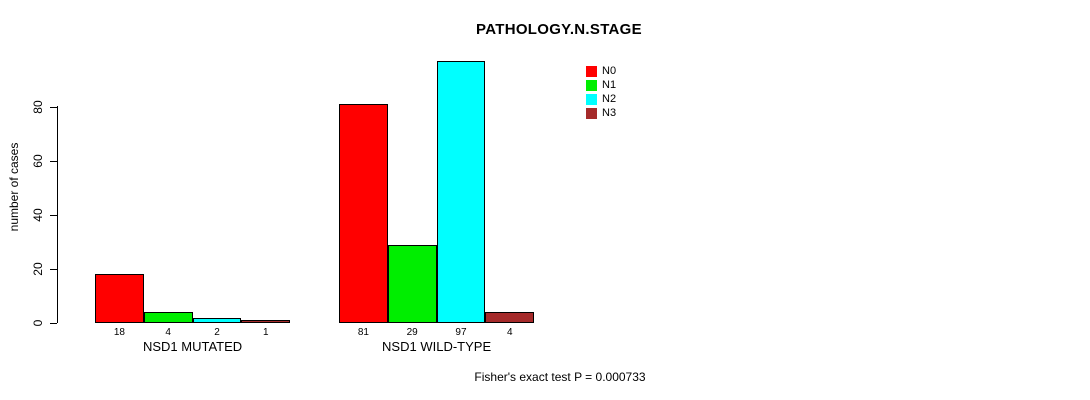 Image resolution: width=1090 pixels, height=400 pixels. Describe the element at coordinates (609, 112) in the screenshot. I see `legend-label: N3` at that location.